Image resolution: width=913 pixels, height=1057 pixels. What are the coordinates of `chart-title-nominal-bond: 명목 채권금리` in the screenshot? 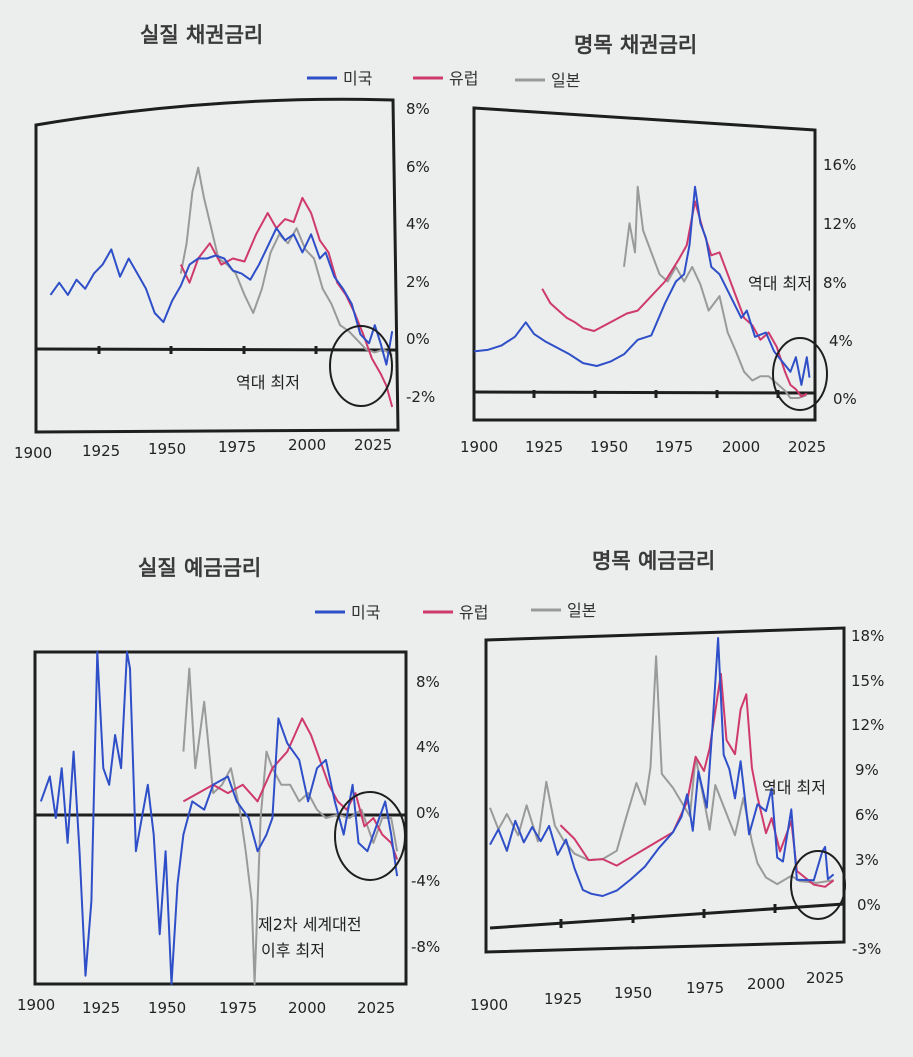 It's located at (635, 45).